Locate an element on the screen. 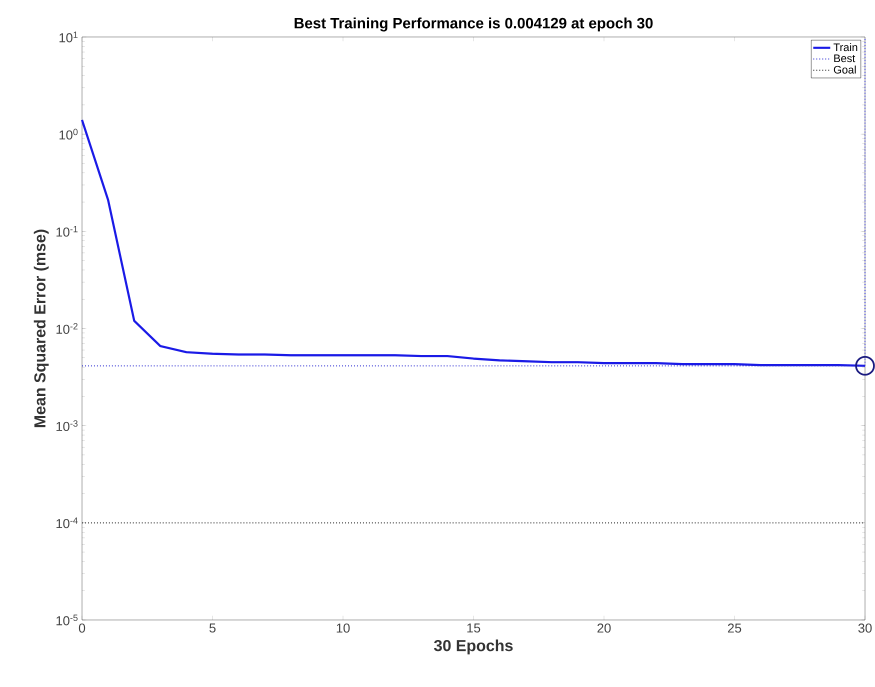  x-tick-label: 0 is located at coordinates (82, 628).